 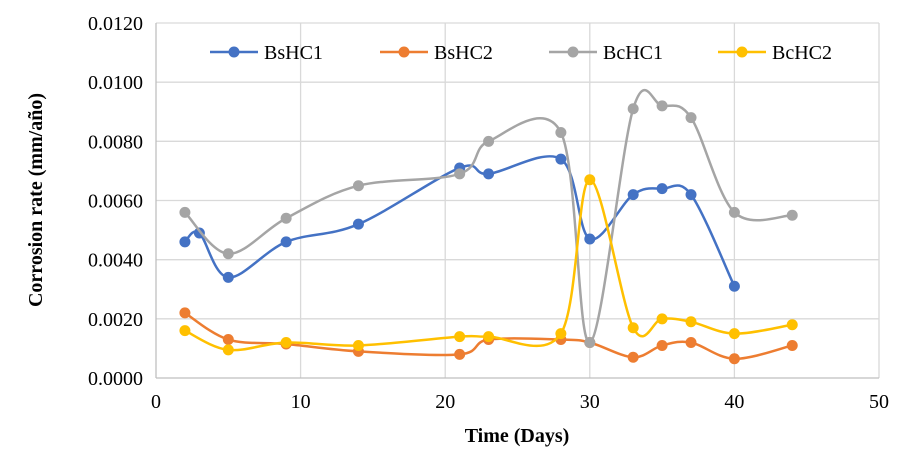 I want to click on y-tick-label: 0.0100, so click(x=115, y=83).